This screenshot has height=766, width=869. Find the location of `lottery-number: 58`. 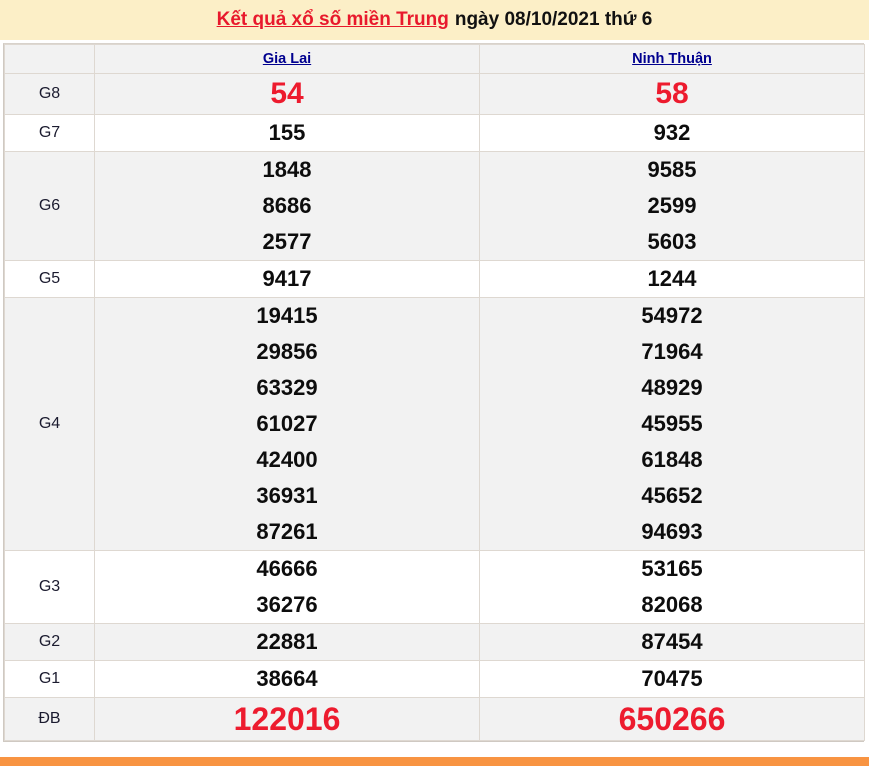

lottery-number: 58 is located at coordinates (672, 93).